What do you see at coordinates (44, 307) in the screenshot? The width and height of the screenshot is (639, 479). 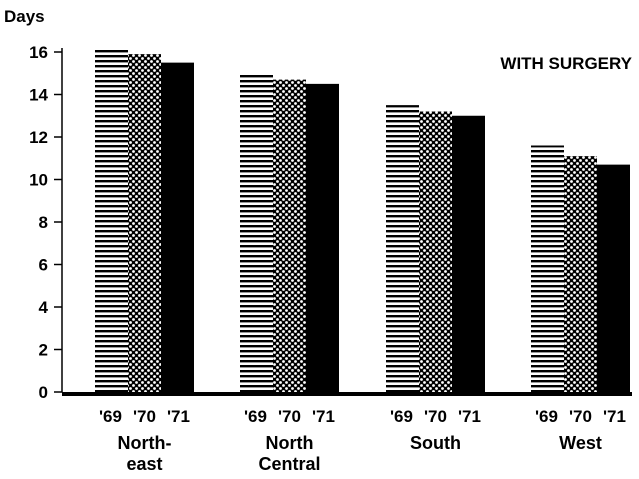 I see `y-tick-label: 4` at bounding box center [44, 307].